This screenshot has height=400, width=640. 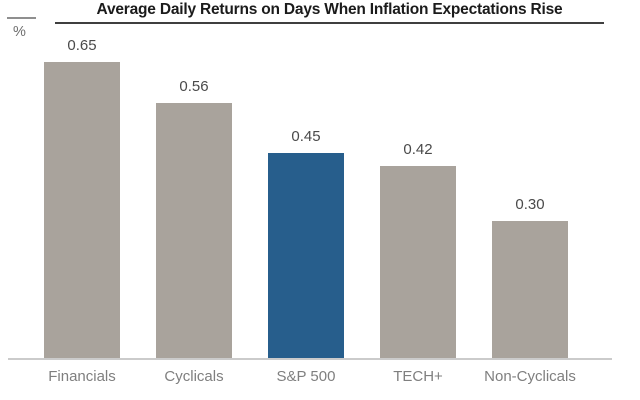 What do you see at coordinates (194, 376) in the screenshot?
I see `category-label-cyclicals: Cyclicals` at bounding box center [194, 376].